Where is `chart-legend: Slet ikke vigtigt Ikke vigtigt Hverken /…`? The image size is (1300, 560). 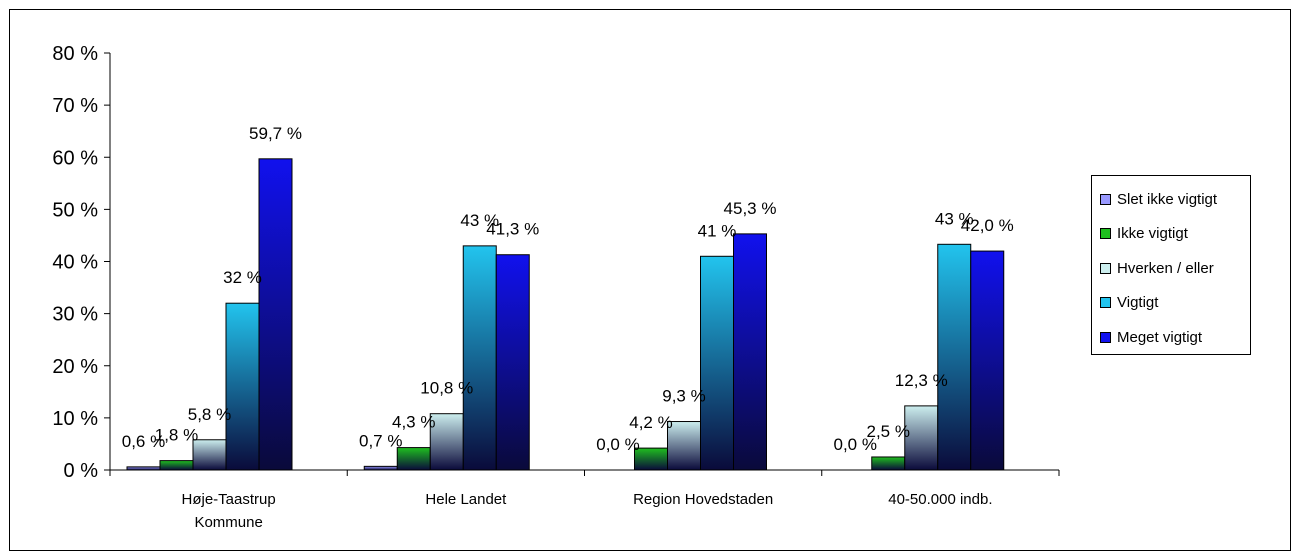 chart-legend: Slet ikke vigtigt Ikke vigtigt Hverken /… is located at coordinates (1171, 265).